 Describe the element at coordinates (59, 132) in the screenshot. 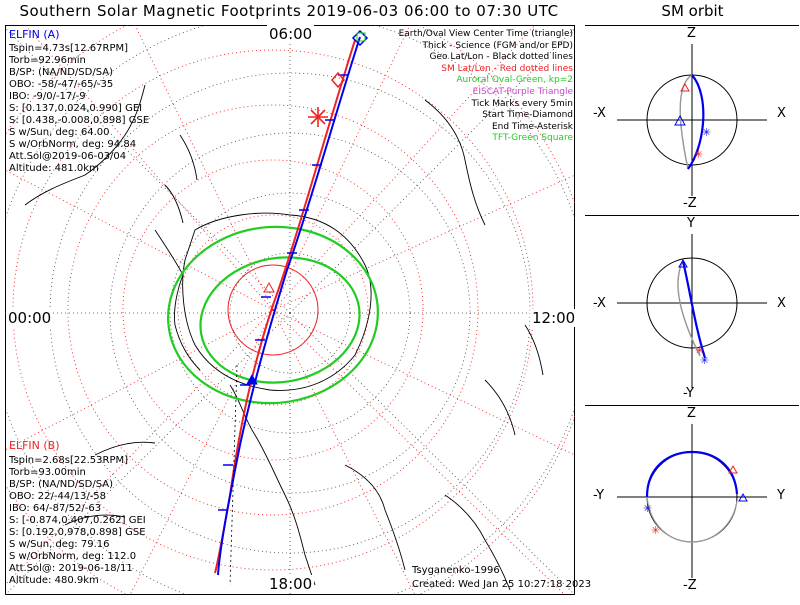

I see `elfin-a-info-line: S w/Sun, deg: 64.00` at that location.